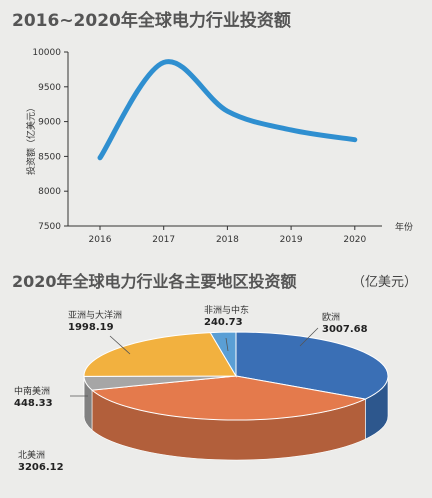 The width and height of the screenshot is (432, 498). I want to click on pie-slice-value: 448.33, so click(33, 403).